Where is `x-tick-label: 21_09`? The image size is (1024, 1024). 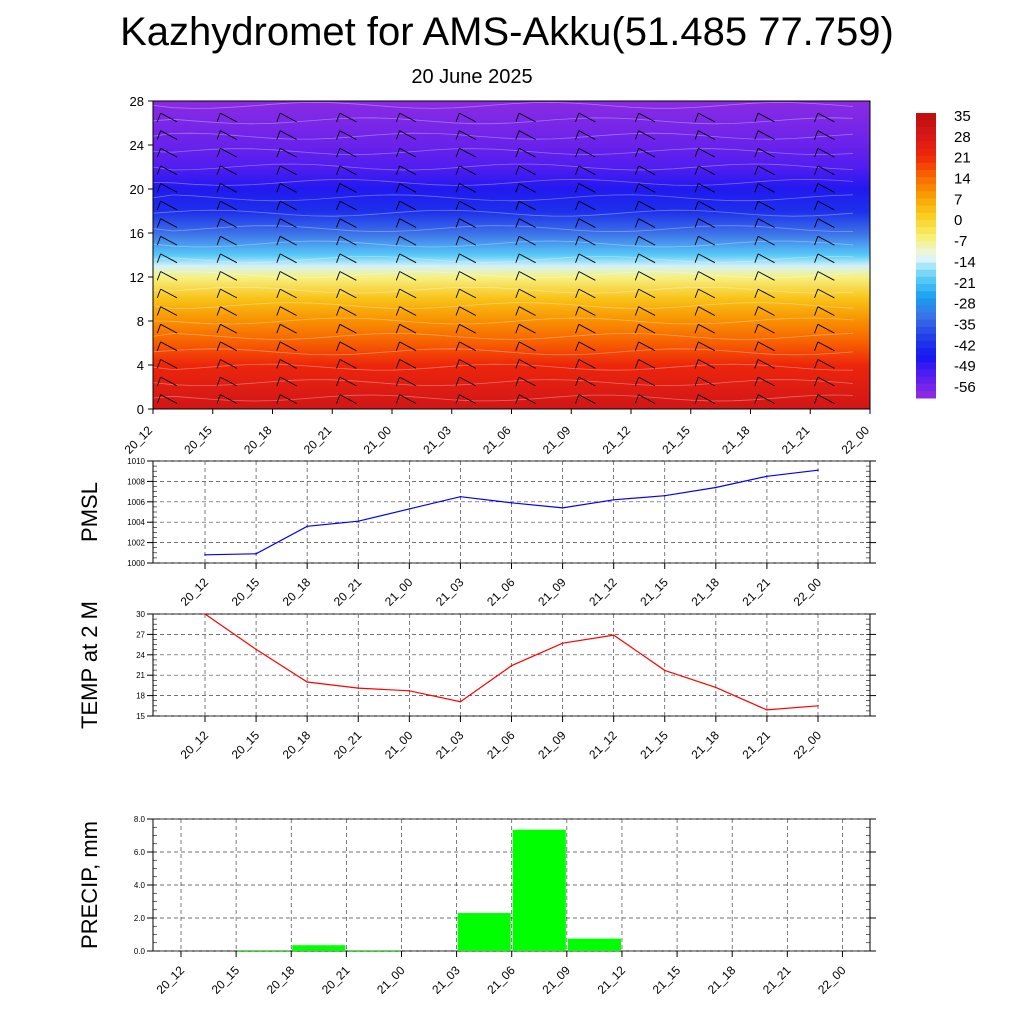 x-tick-label: 21_09 is located at coordinates (552, 592).